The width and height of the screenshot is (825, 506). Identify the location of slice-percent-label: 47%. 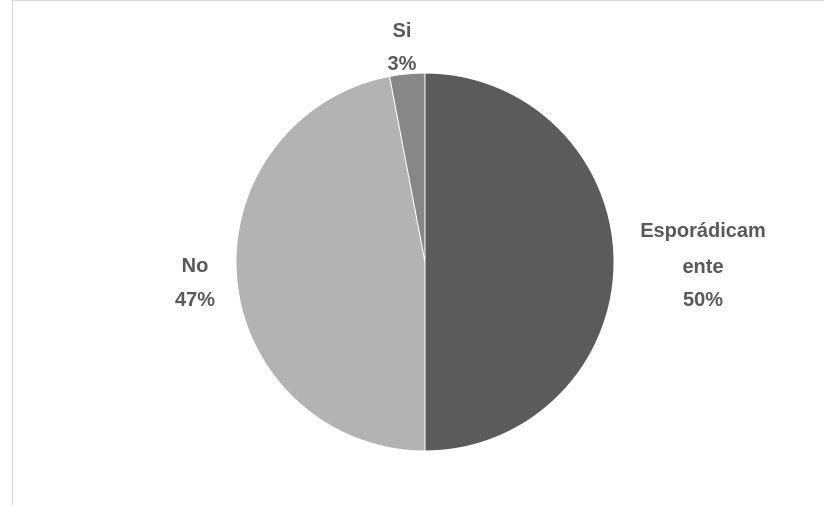
(195, 300).